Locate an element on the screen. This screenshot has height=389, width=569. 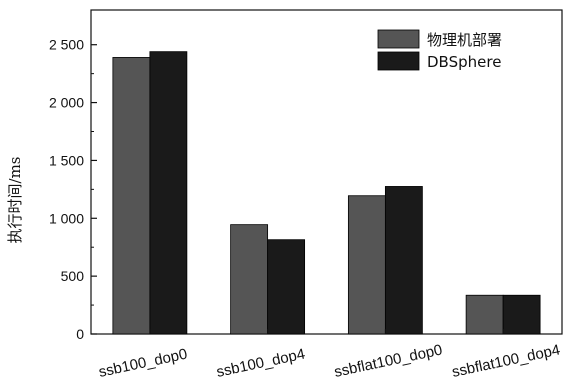
x-tick-label: ssb100_dop0 is located at coordinates (143, 363).